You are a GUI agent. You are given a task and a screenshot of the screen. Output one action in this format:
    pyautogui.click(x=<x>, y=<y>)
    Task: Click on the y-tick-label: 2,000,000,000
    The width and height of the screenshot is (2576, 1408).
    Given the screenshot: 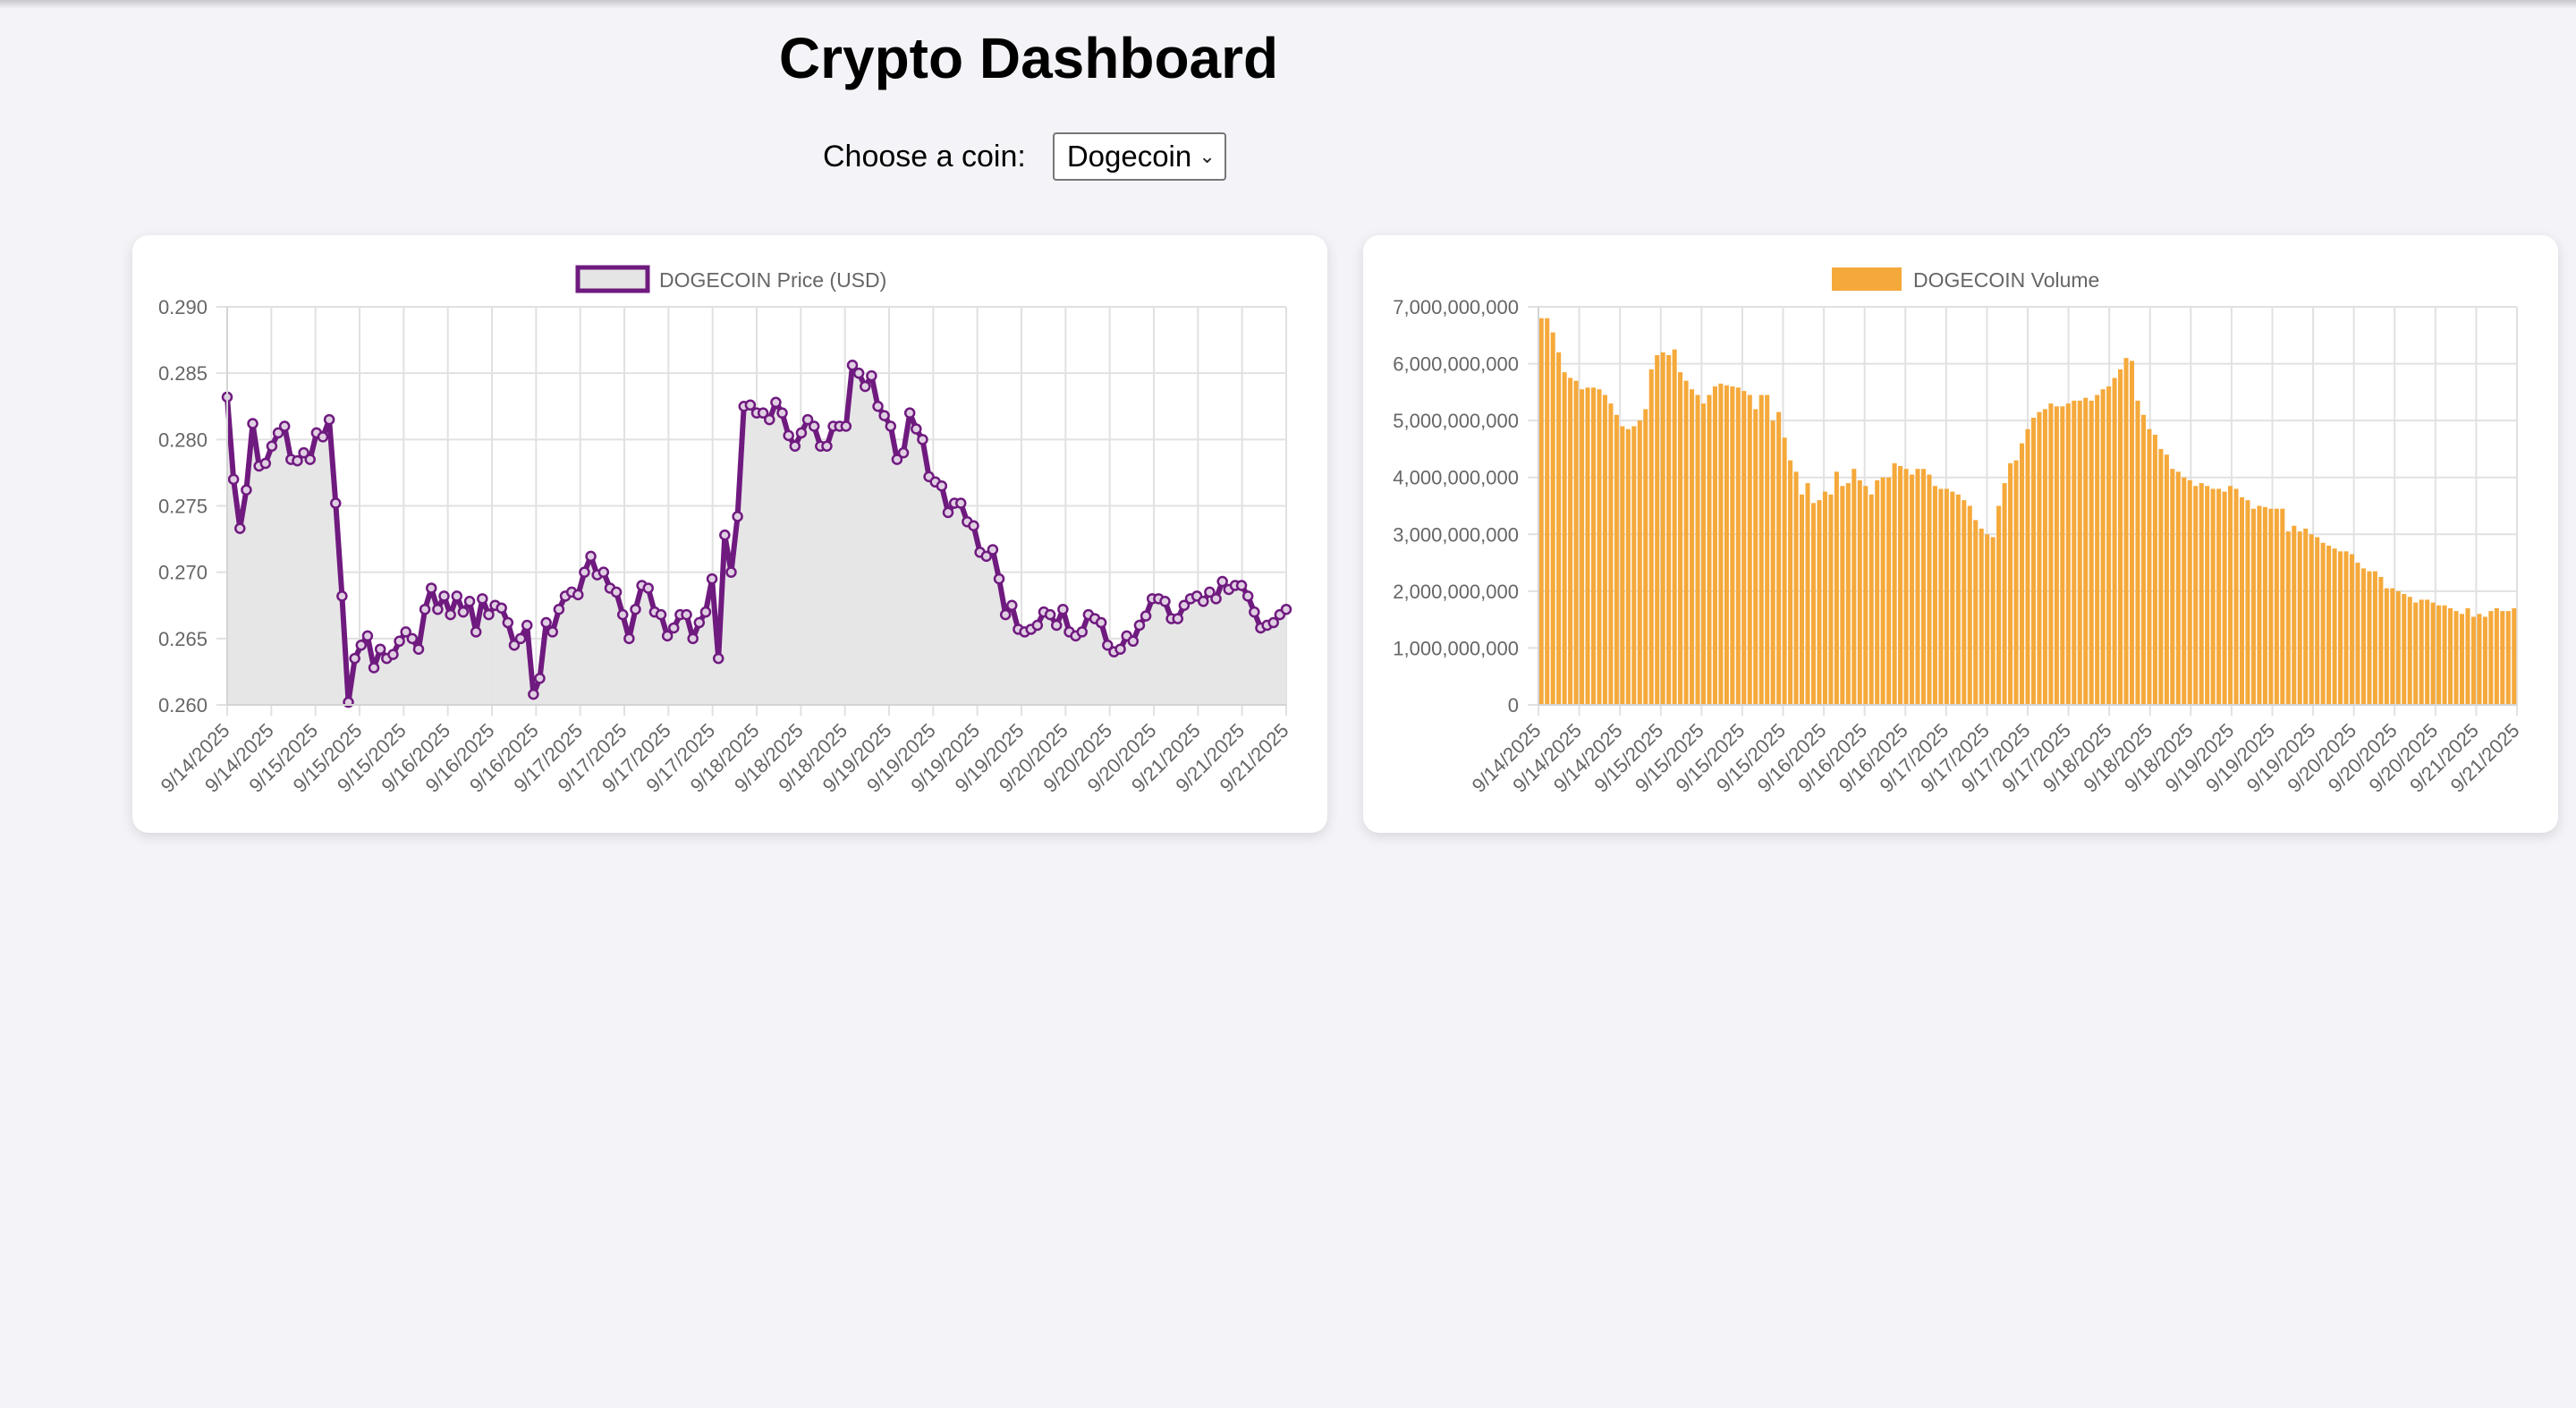 What is the action you would take?
    pyautogui.click(x=1456, y=592)
    